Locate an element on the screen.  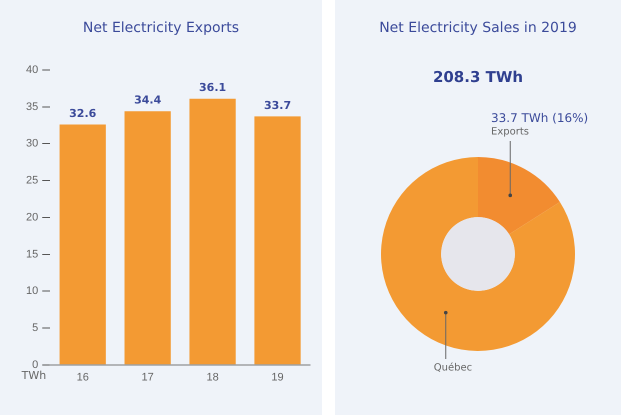
y-tick-label: 35 is located at coordinates (32, 106).